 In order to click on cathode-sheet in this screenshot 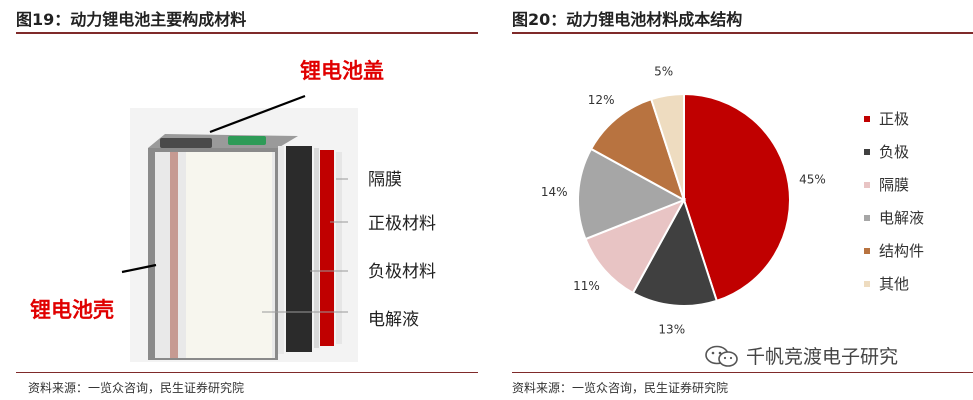, I will do `click(327, 248)`.